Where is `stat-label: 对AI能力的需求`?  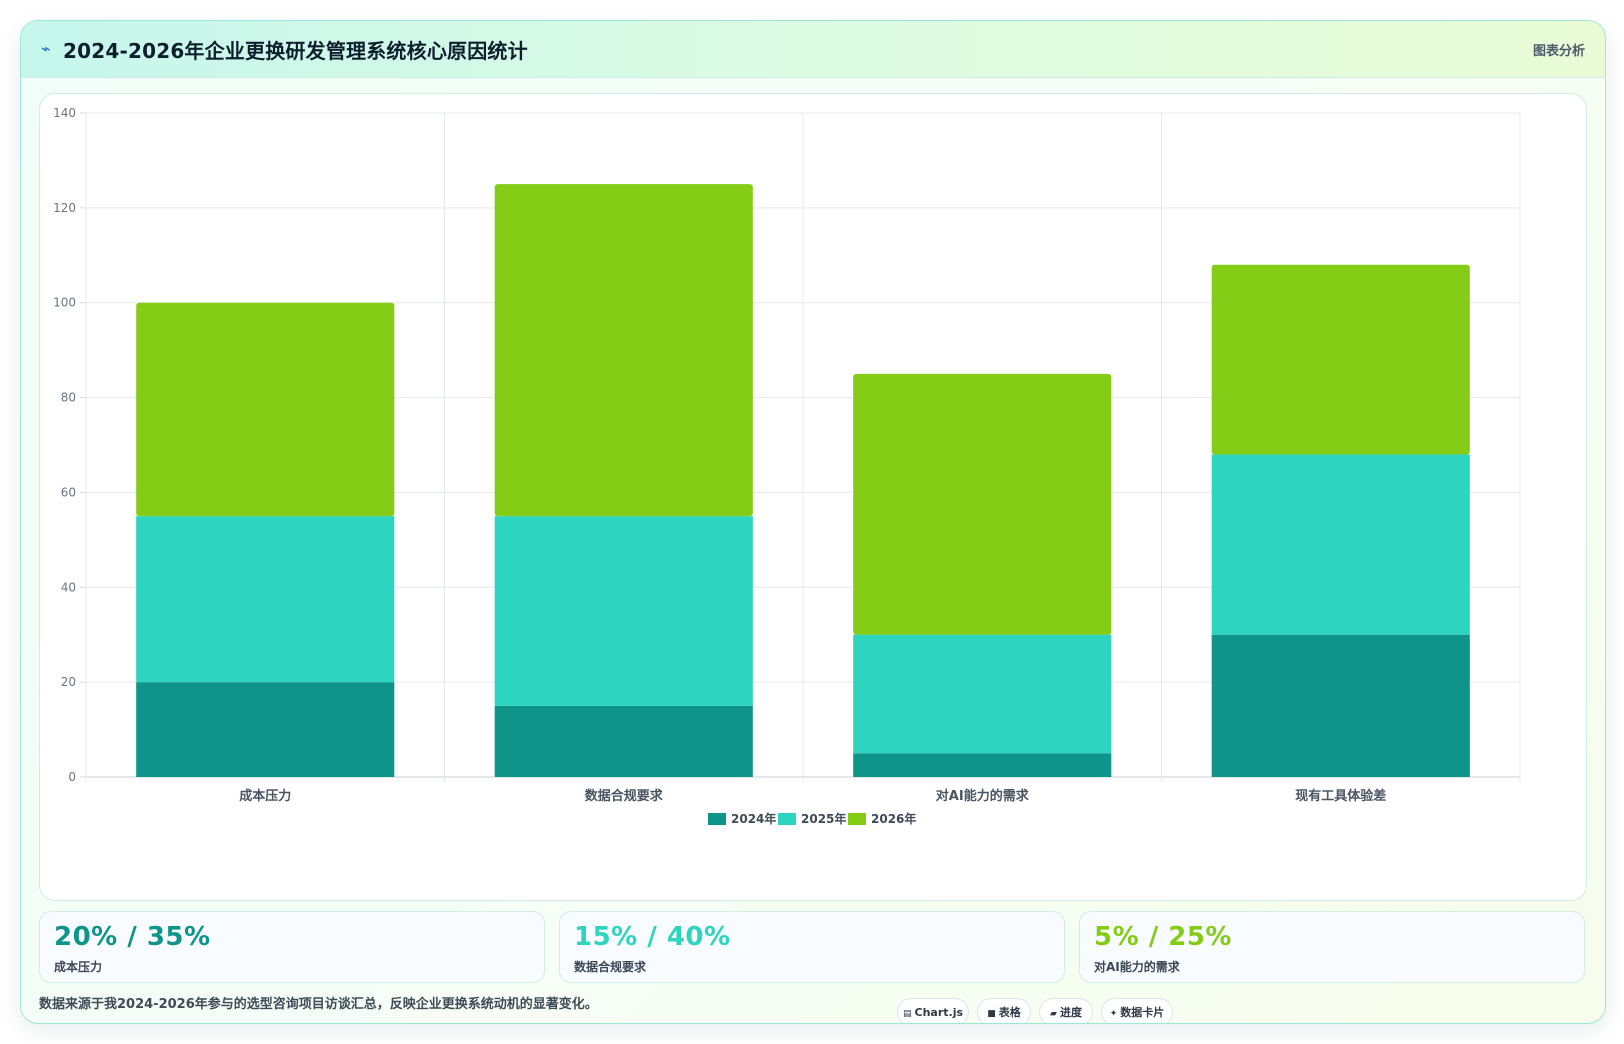
stat-label: 对AI能力的需求 is located at coordinates (1137, 967).